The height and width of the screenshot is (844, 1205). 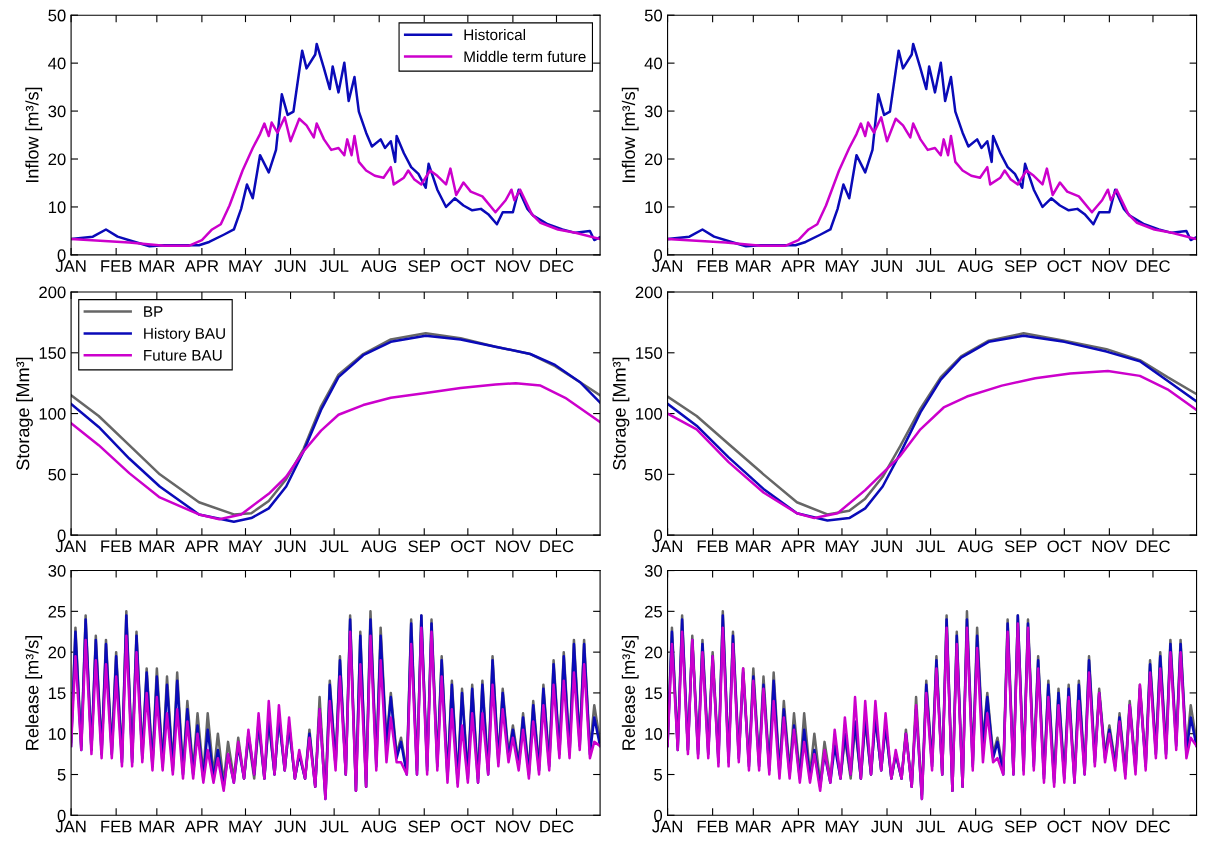 What do you see at coordinates (649, 292) in the screenshot?
I see `y-tick-label: 200` at bounding box center [649, 292].